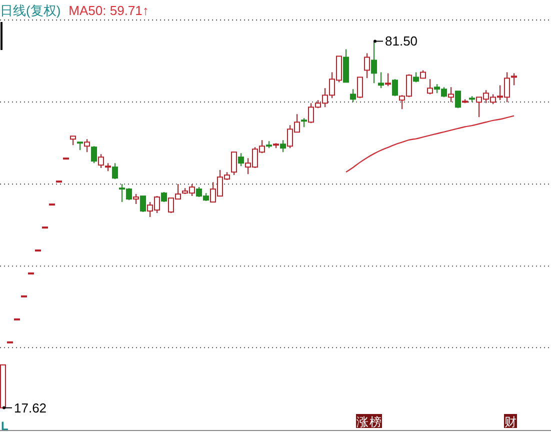 The height and width of the screenshot is (432, 551). Describe the element at coordinates (451, 94) in the screenshot. I see `candlestick` at that location.